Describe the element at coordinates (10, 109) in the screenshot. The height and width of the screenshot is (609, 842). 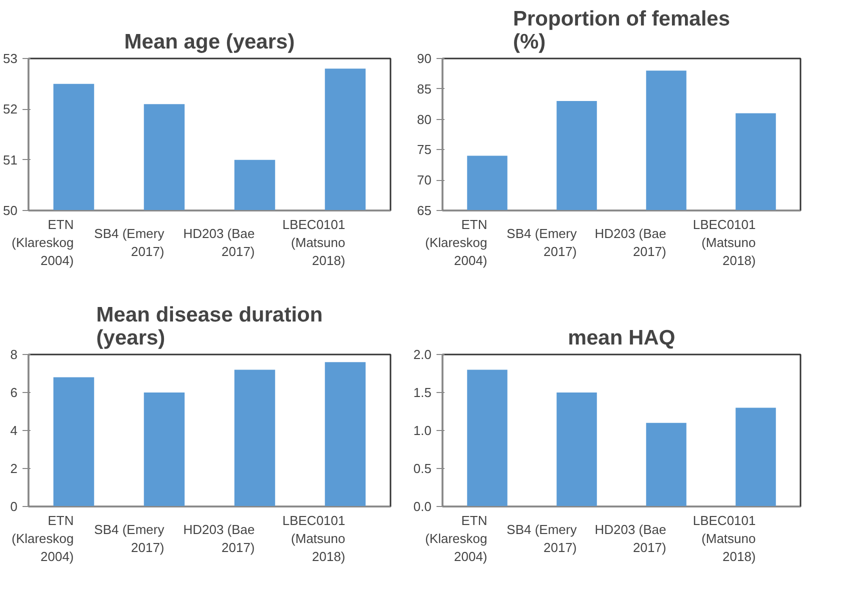
I see `y-tick-label: 52` at that location.